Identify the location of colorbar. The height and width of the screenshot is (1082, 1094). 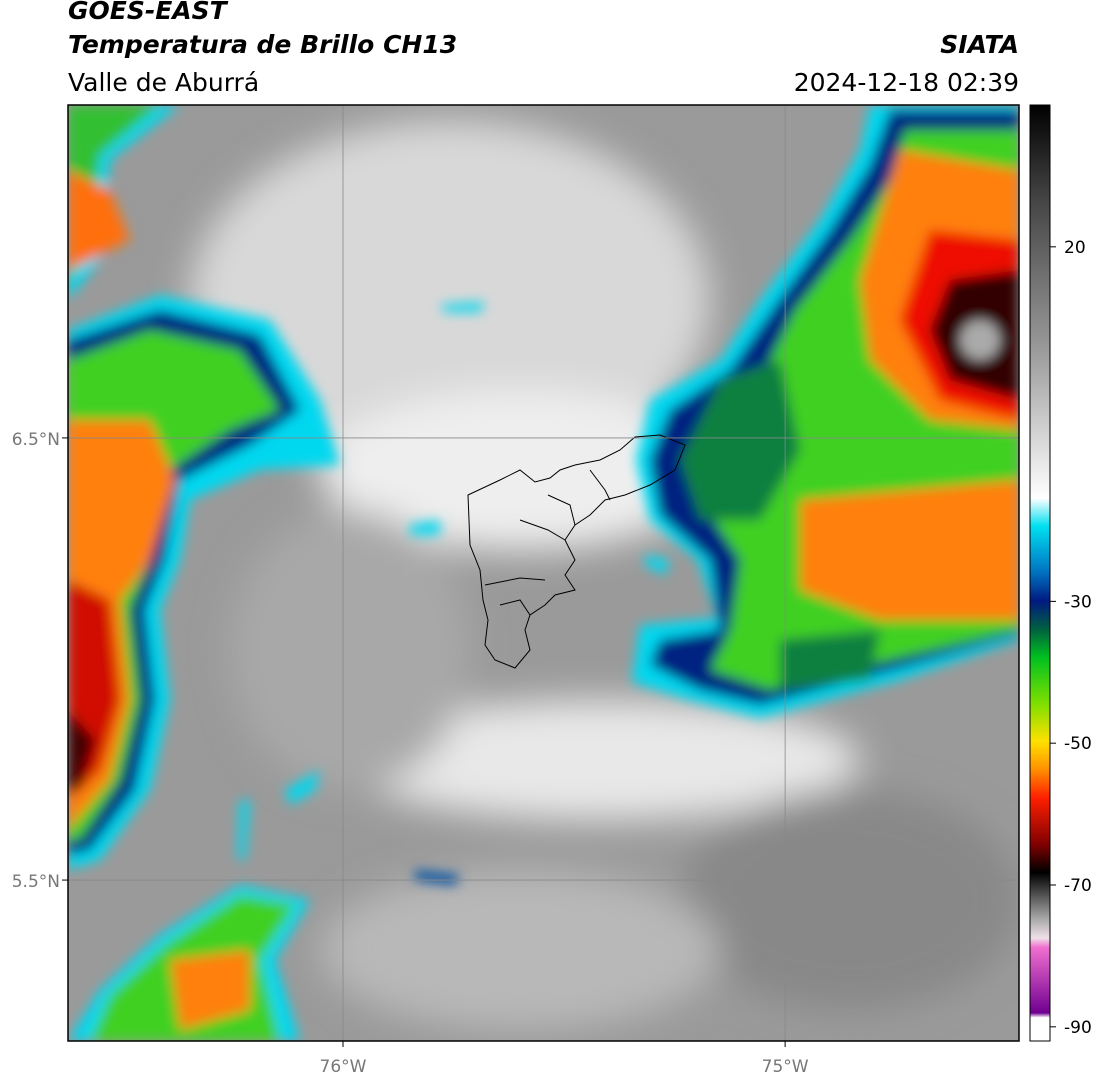
(1040, 573).